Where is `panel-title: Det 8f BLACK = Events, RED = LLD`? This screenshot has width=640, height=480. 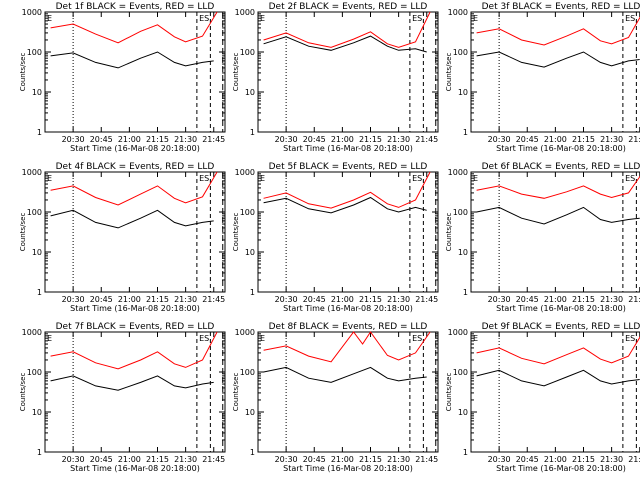
panel-title: Det 8f BLACK = Events, RED = LLD is located at coordinates (348, 327).